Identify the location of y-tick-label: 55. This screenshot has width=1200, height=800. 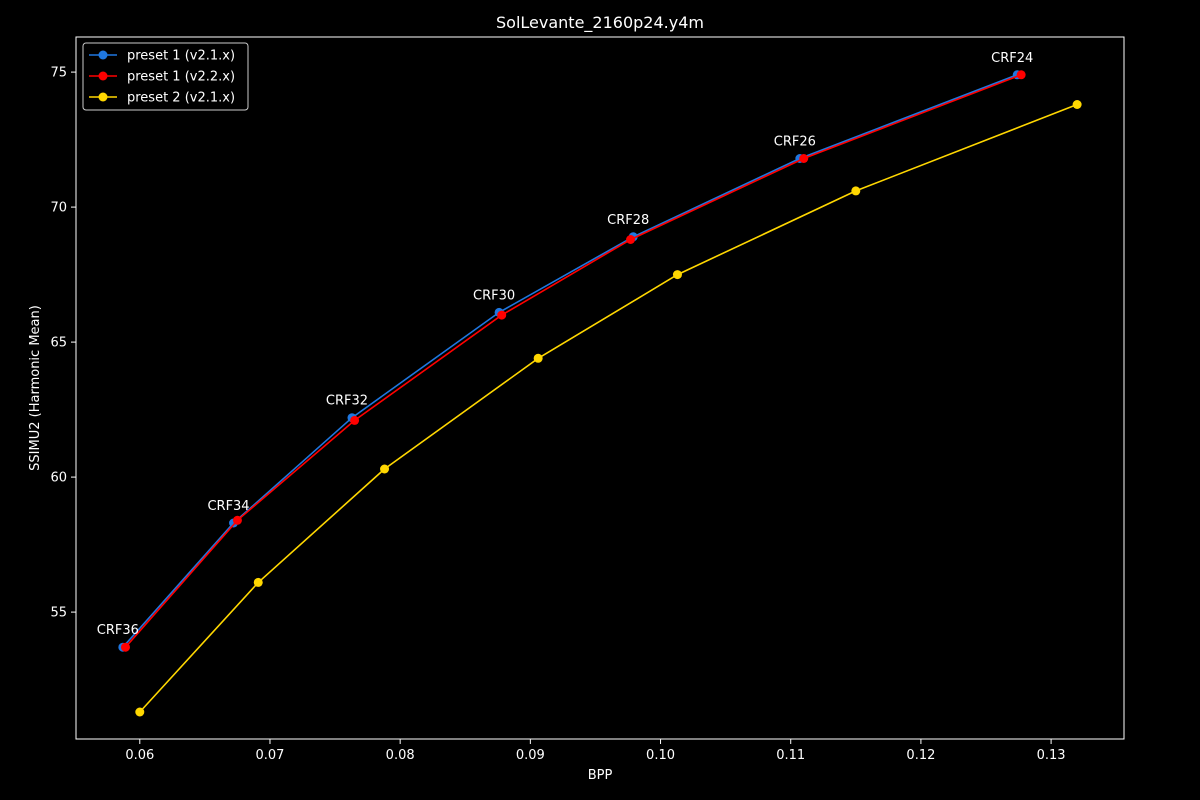
(58, 613).